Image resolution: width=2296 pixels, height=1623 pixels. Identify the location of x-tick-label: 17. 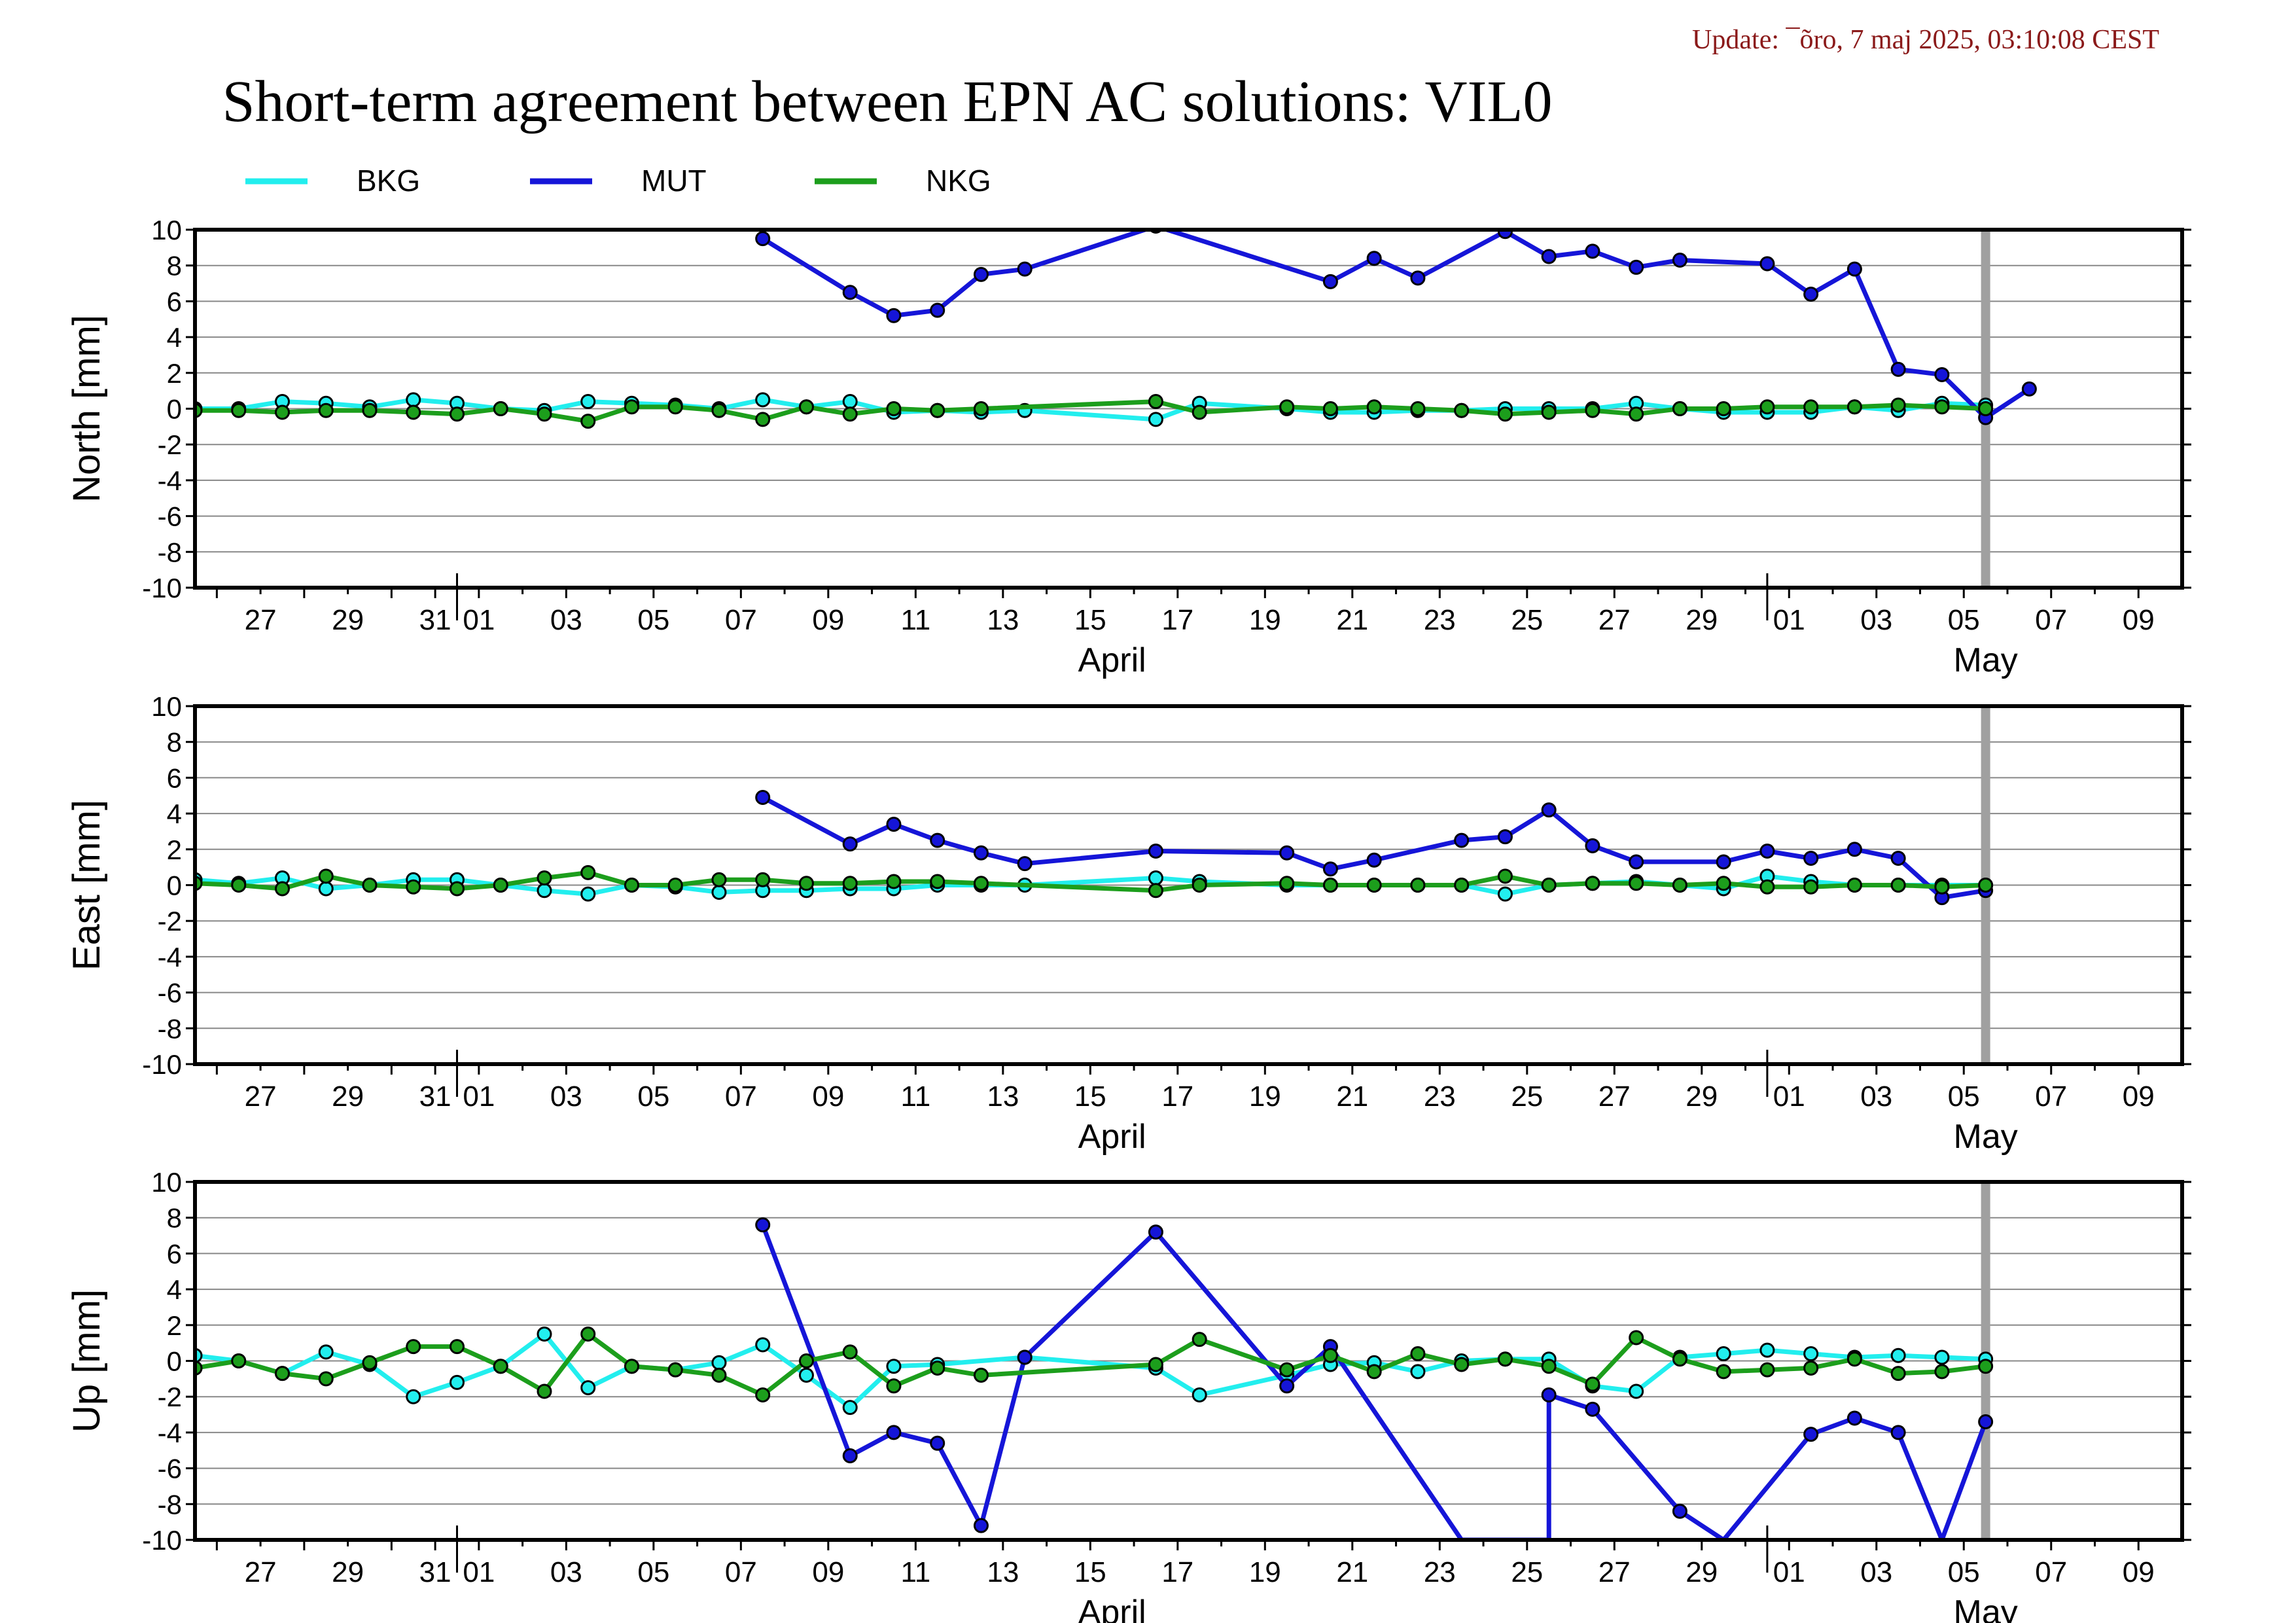
(1177, 1572).